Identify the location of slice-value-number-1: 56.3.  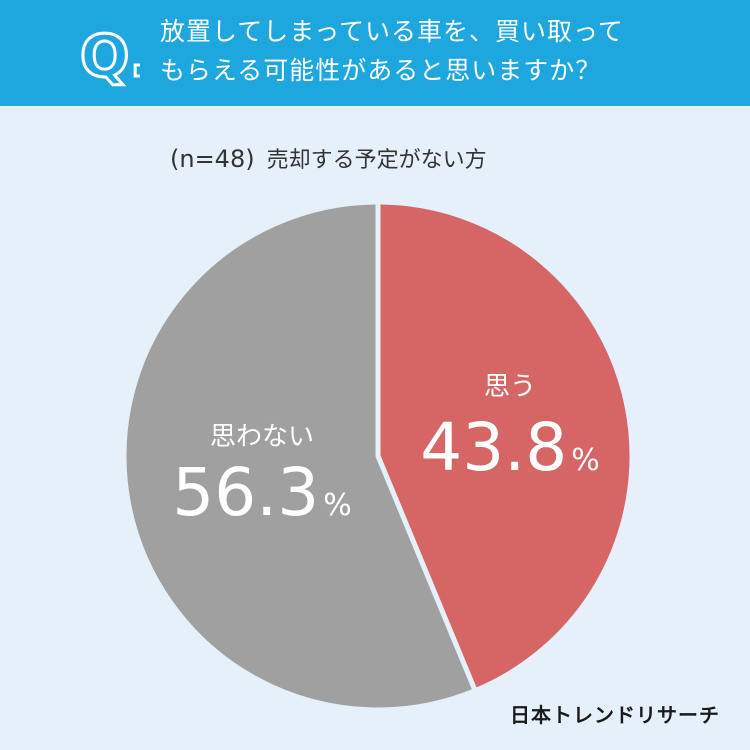
(245, 492).